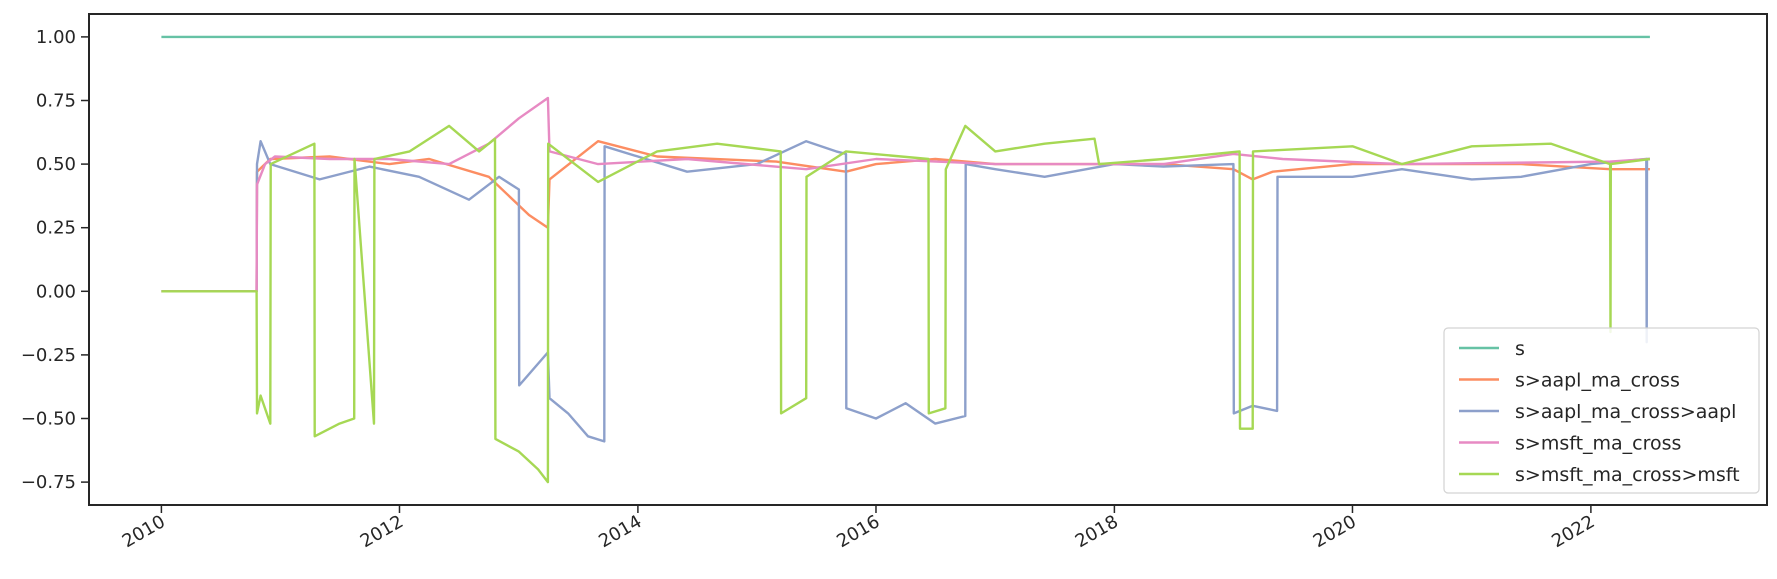 This screenshot has height=579, width=1777. I want to click on legend-frame, so click(1601, 410).